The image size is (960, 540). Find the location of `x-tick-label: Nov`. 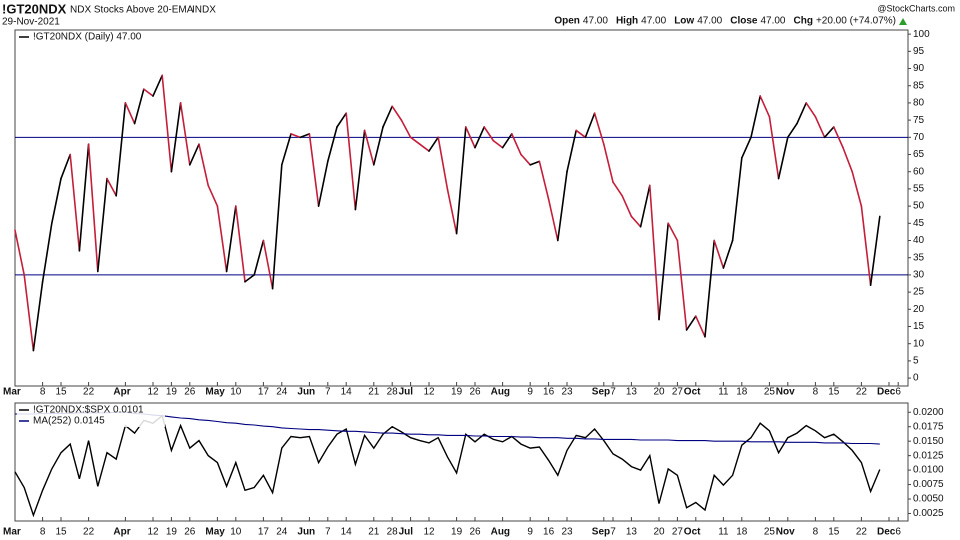

x-tick-label: Nov is located at coordinates (785, 532).